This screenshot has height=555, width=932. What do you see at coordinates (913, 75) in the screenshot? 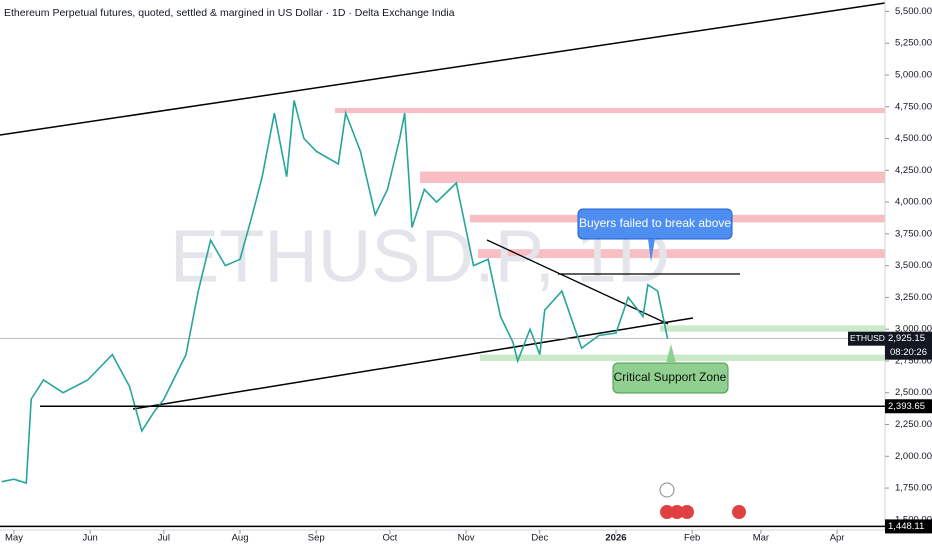
I see `y-tick-label: 5,000.00` at bounding box center [913, 75].